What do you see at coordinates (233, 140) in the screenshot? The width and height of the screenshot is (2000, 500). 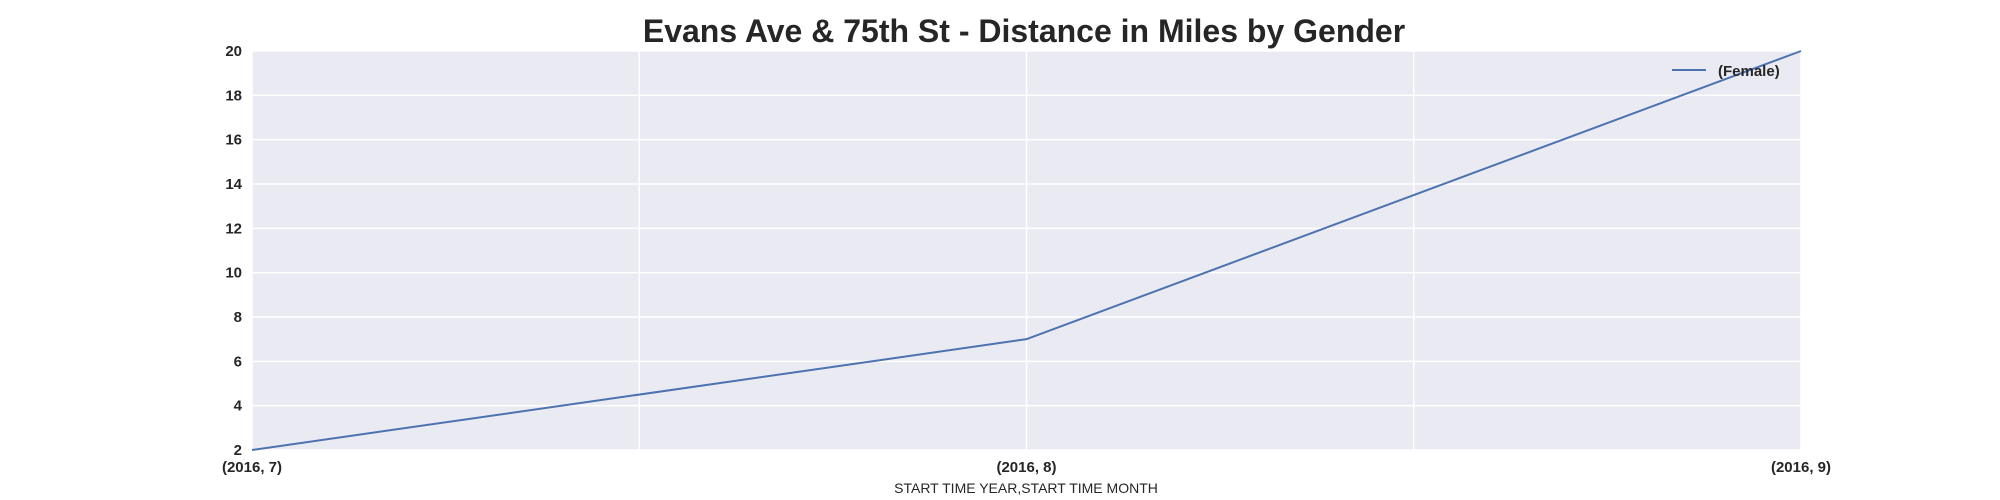 I see `y-tick-label: 16` at bounding box center [233, 140].